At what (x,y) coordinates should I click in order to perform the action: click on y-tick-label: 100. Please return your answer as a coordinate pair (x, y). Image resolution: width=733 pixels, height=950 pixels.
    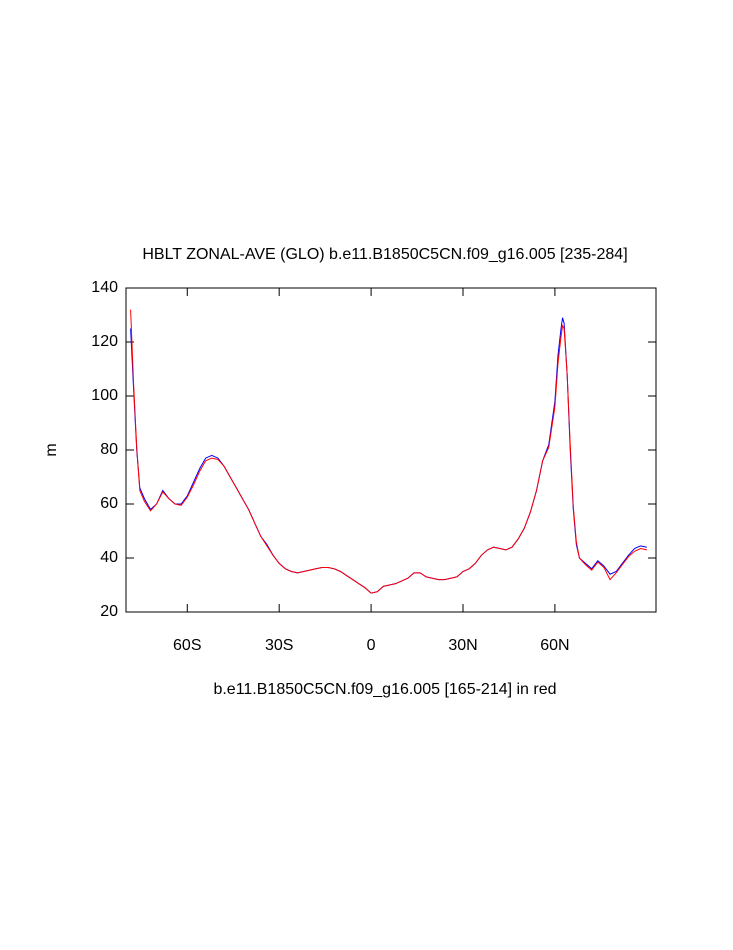
    Looking at the image, I should click on (104, 395).